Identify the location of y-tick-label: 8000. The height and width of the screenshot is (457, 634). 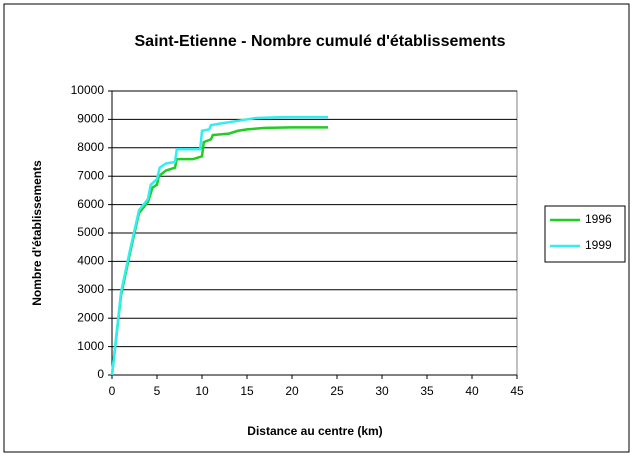
(90, 147).